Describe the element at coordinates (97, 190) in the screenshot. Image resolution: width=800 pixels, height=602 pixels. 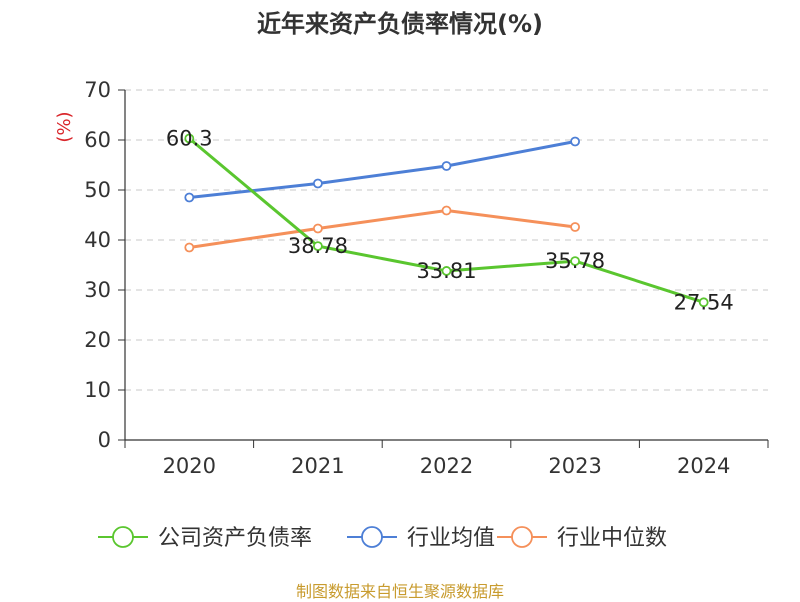
I see `y-tick-label: 50` at that location.